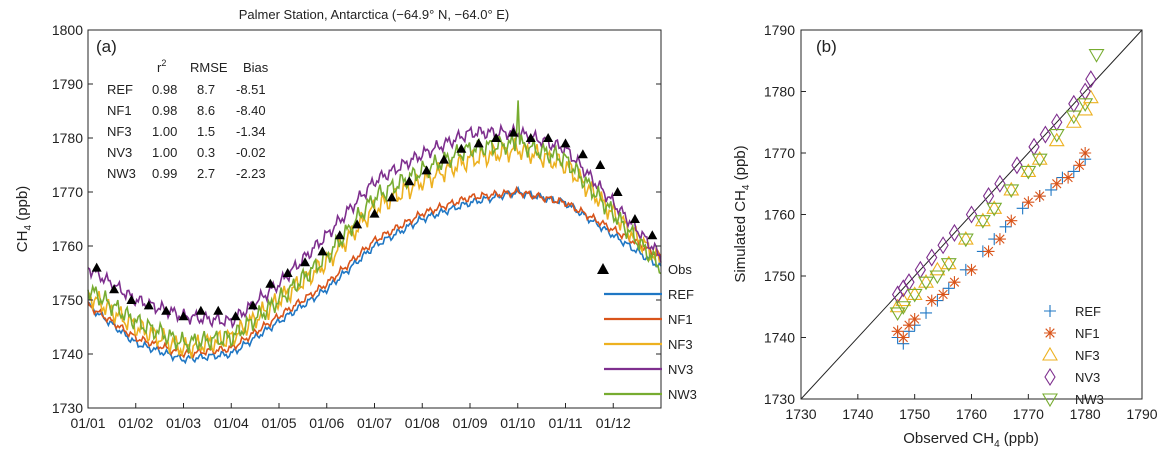 Image resolution: width=1169 pixels, height=454 pixels. I want to click on panel-b-x-tick-label: 1730, so click(800, 414).